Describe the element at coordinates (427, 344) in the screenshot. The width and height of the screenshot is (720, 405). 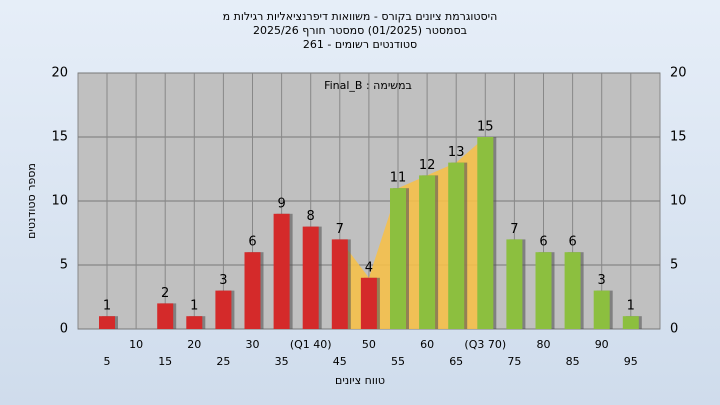
I see `x-tick-label: 60` at that location.